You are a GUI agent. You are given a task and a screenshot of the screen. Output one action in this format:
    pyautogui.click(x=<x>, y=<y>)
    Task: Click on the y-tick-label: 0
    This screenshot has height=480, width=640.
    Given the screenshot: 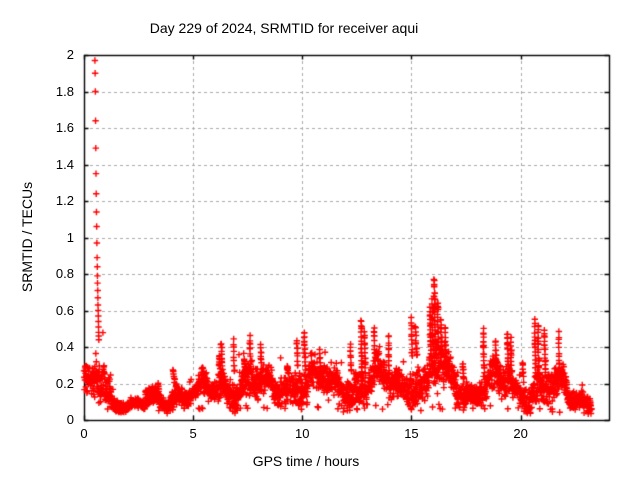 What is the action you would take?
    pyautogui.click(x=70, y=419)
    